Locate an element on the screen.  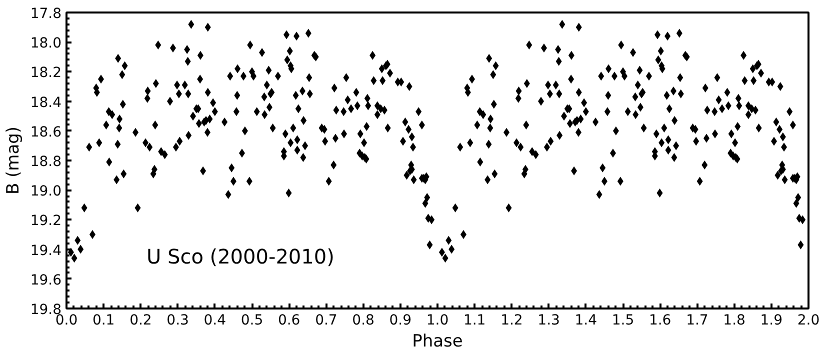
x-tick-label: 1.1 is located at coordinates (474, 320).